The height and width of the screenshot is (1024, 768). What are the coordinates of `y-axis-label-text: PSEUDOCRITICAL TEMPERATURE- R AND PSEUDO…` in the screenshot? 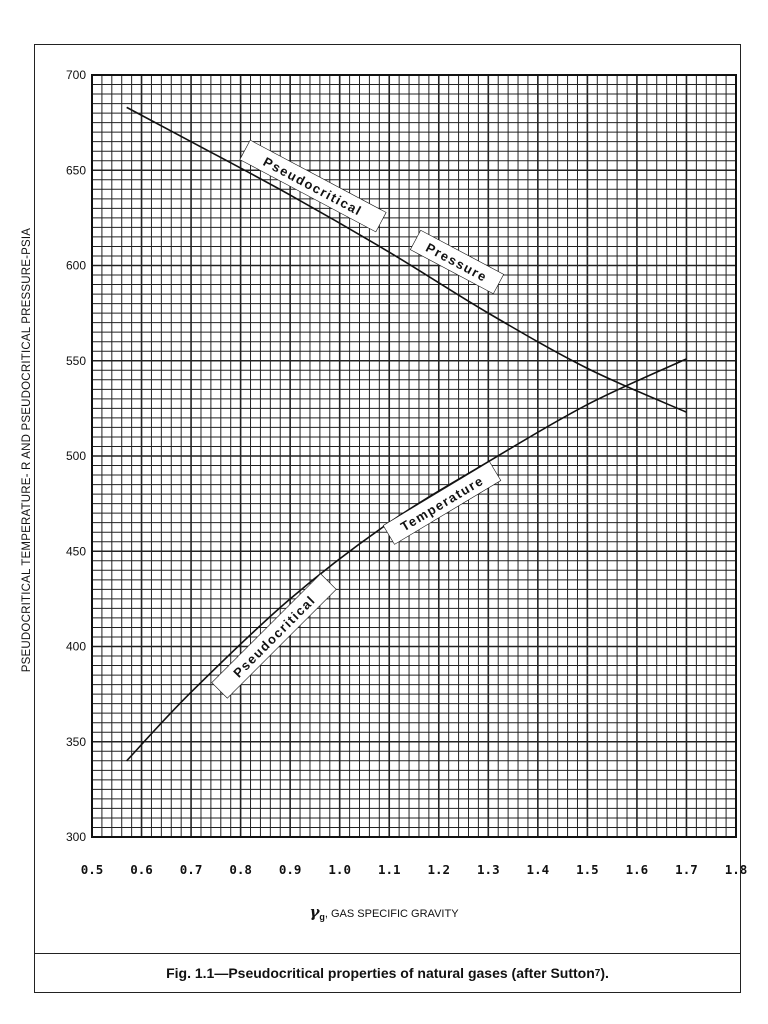 It's located at (27, 450).